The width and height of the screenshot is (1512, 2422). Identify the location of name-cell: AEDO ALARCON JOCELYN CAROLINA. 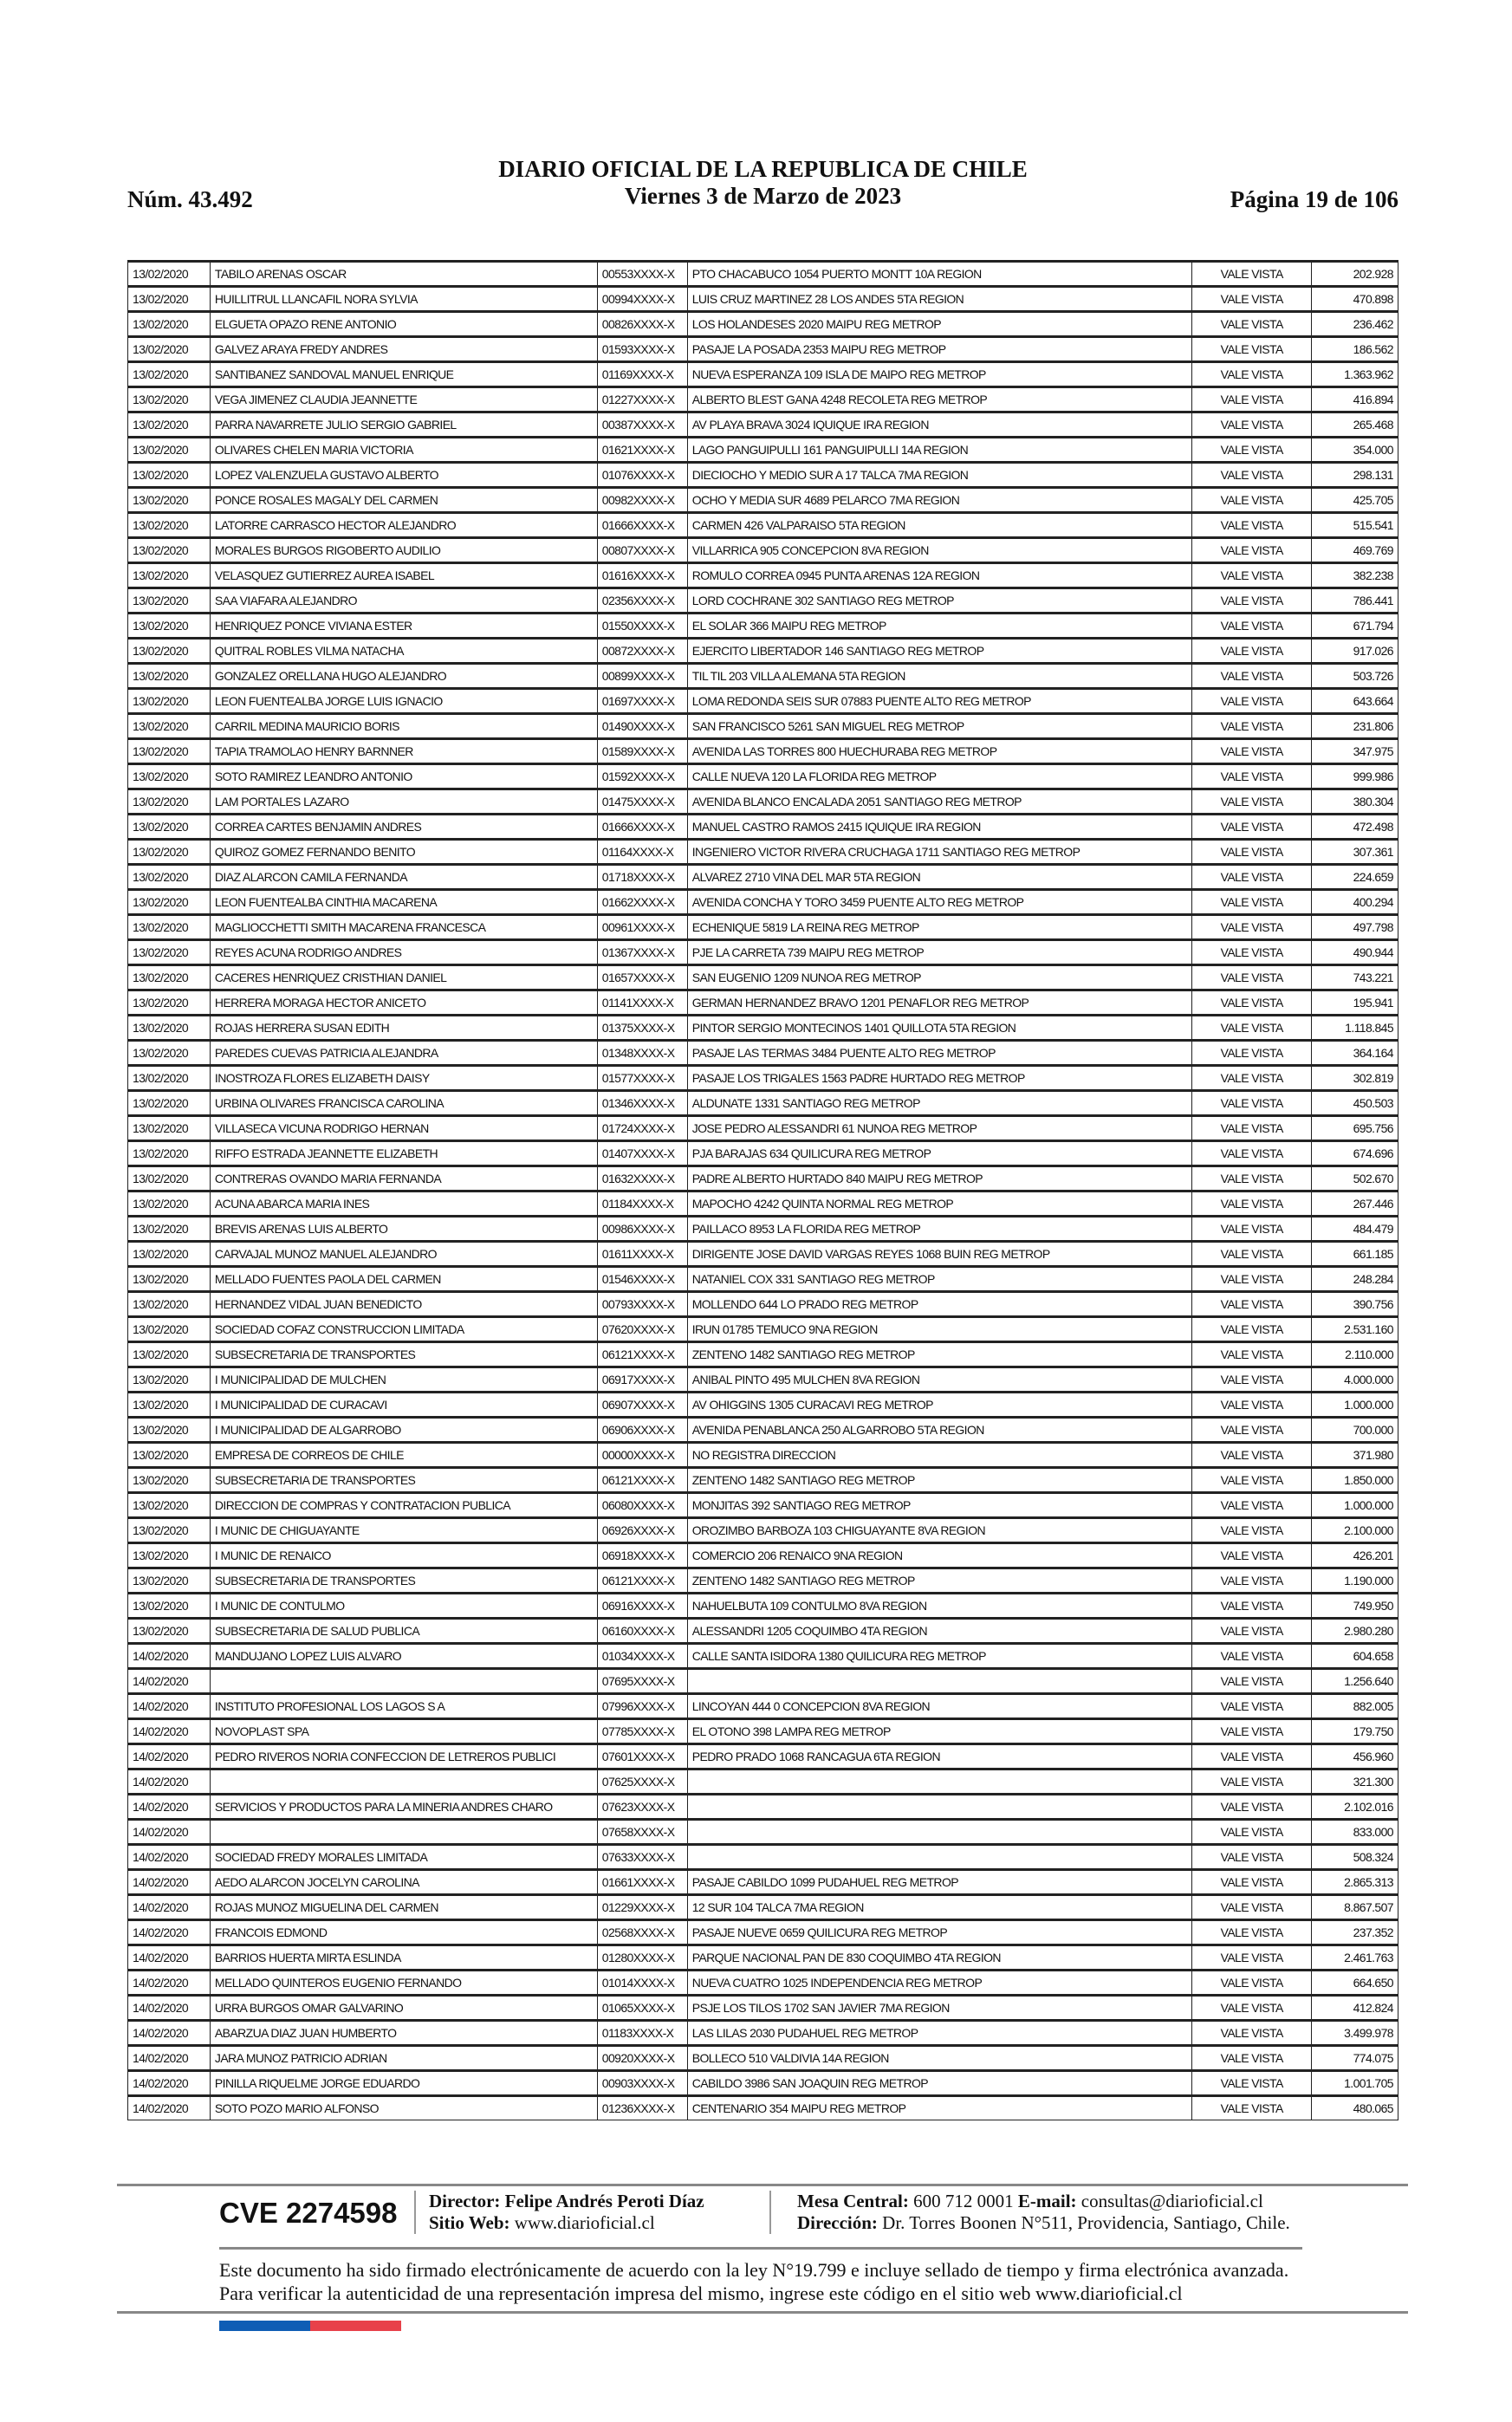
(403, 1881).